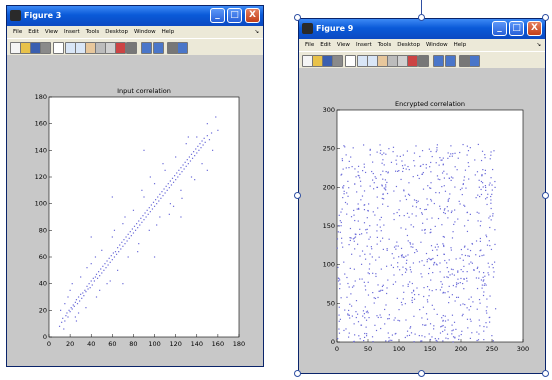  Describe the element at coordinates (297, 373) in the screenshot. I see `resize-handle-sw` at that location.